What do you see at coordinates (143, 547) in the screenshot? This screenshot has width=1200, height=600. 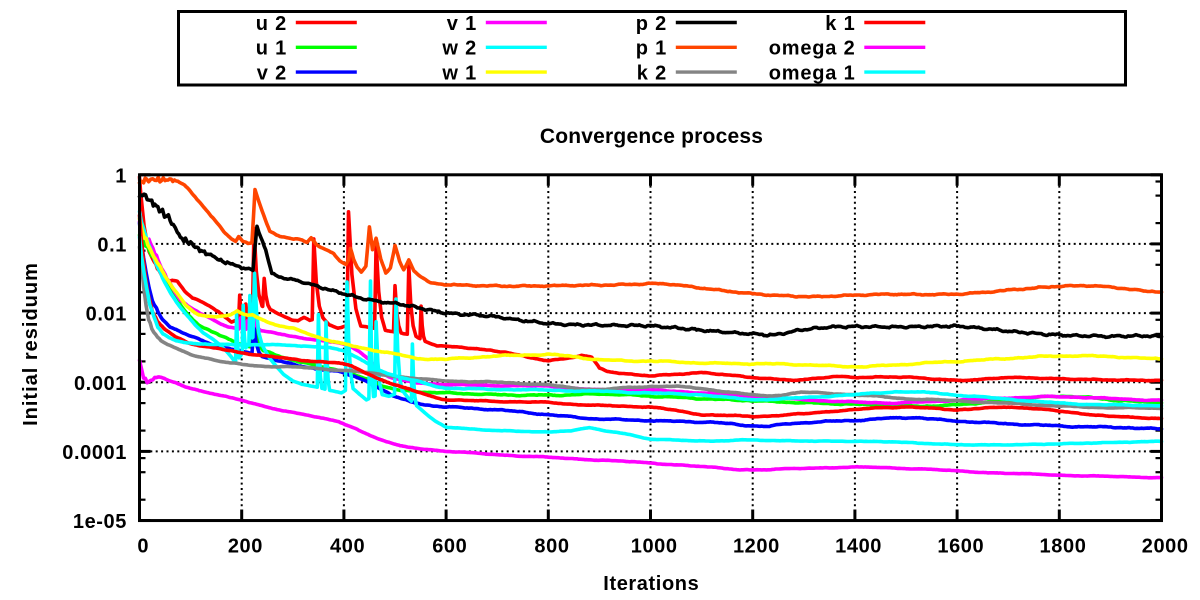 I see `svg-text: 0` at bounding box center [143, 547].